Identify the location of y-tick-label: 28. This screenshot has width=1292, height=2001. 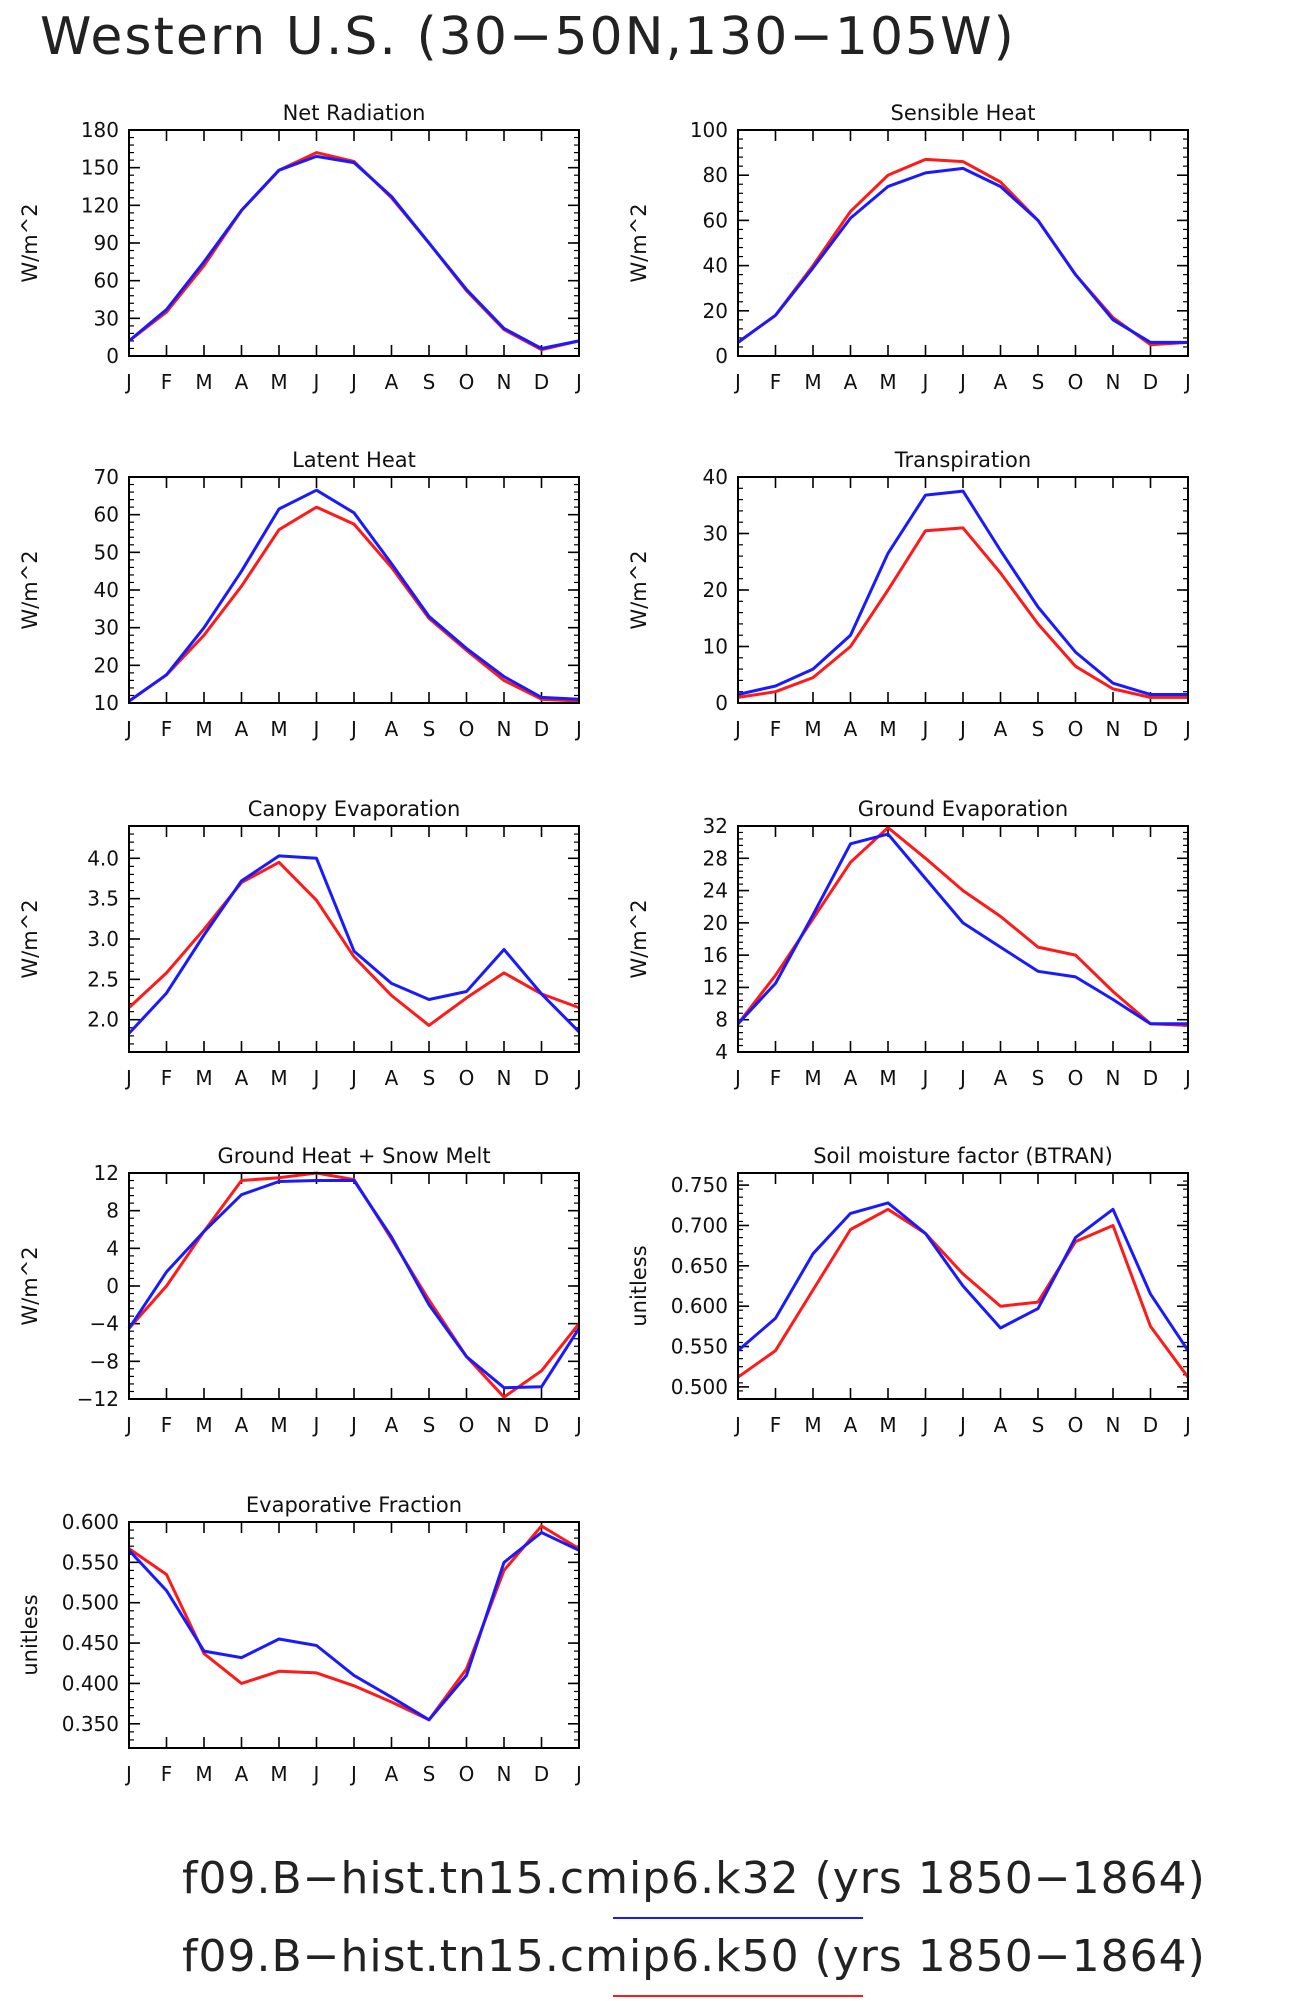
(715, 858).